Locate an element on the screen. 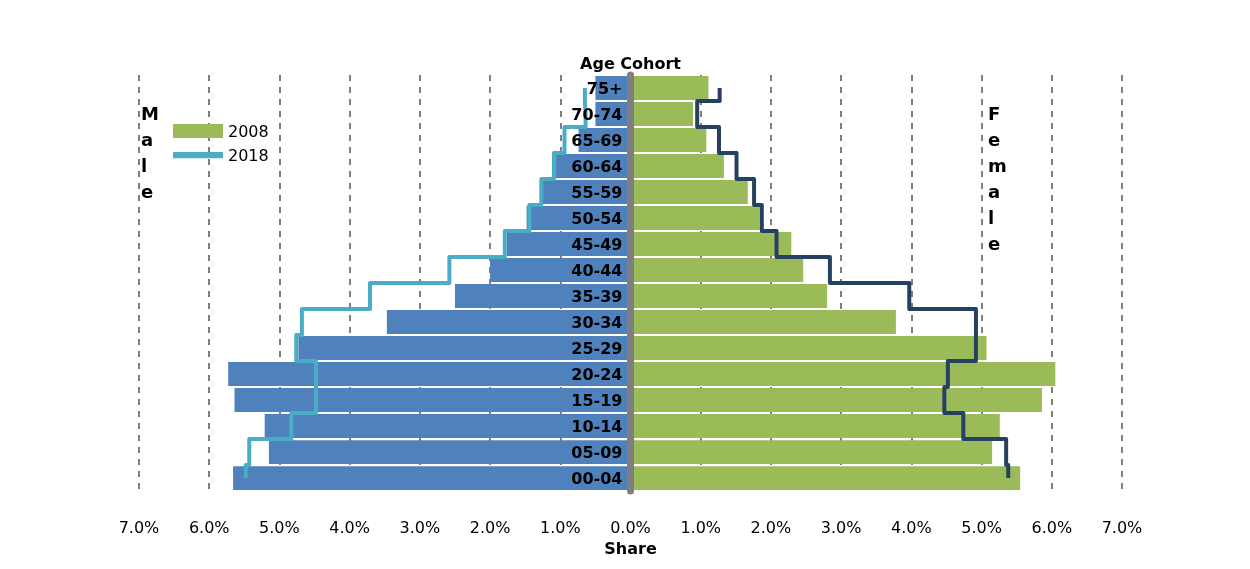 This screenshot has height=569, width=1250. annotation: Female is located at coordinates (997, 178).